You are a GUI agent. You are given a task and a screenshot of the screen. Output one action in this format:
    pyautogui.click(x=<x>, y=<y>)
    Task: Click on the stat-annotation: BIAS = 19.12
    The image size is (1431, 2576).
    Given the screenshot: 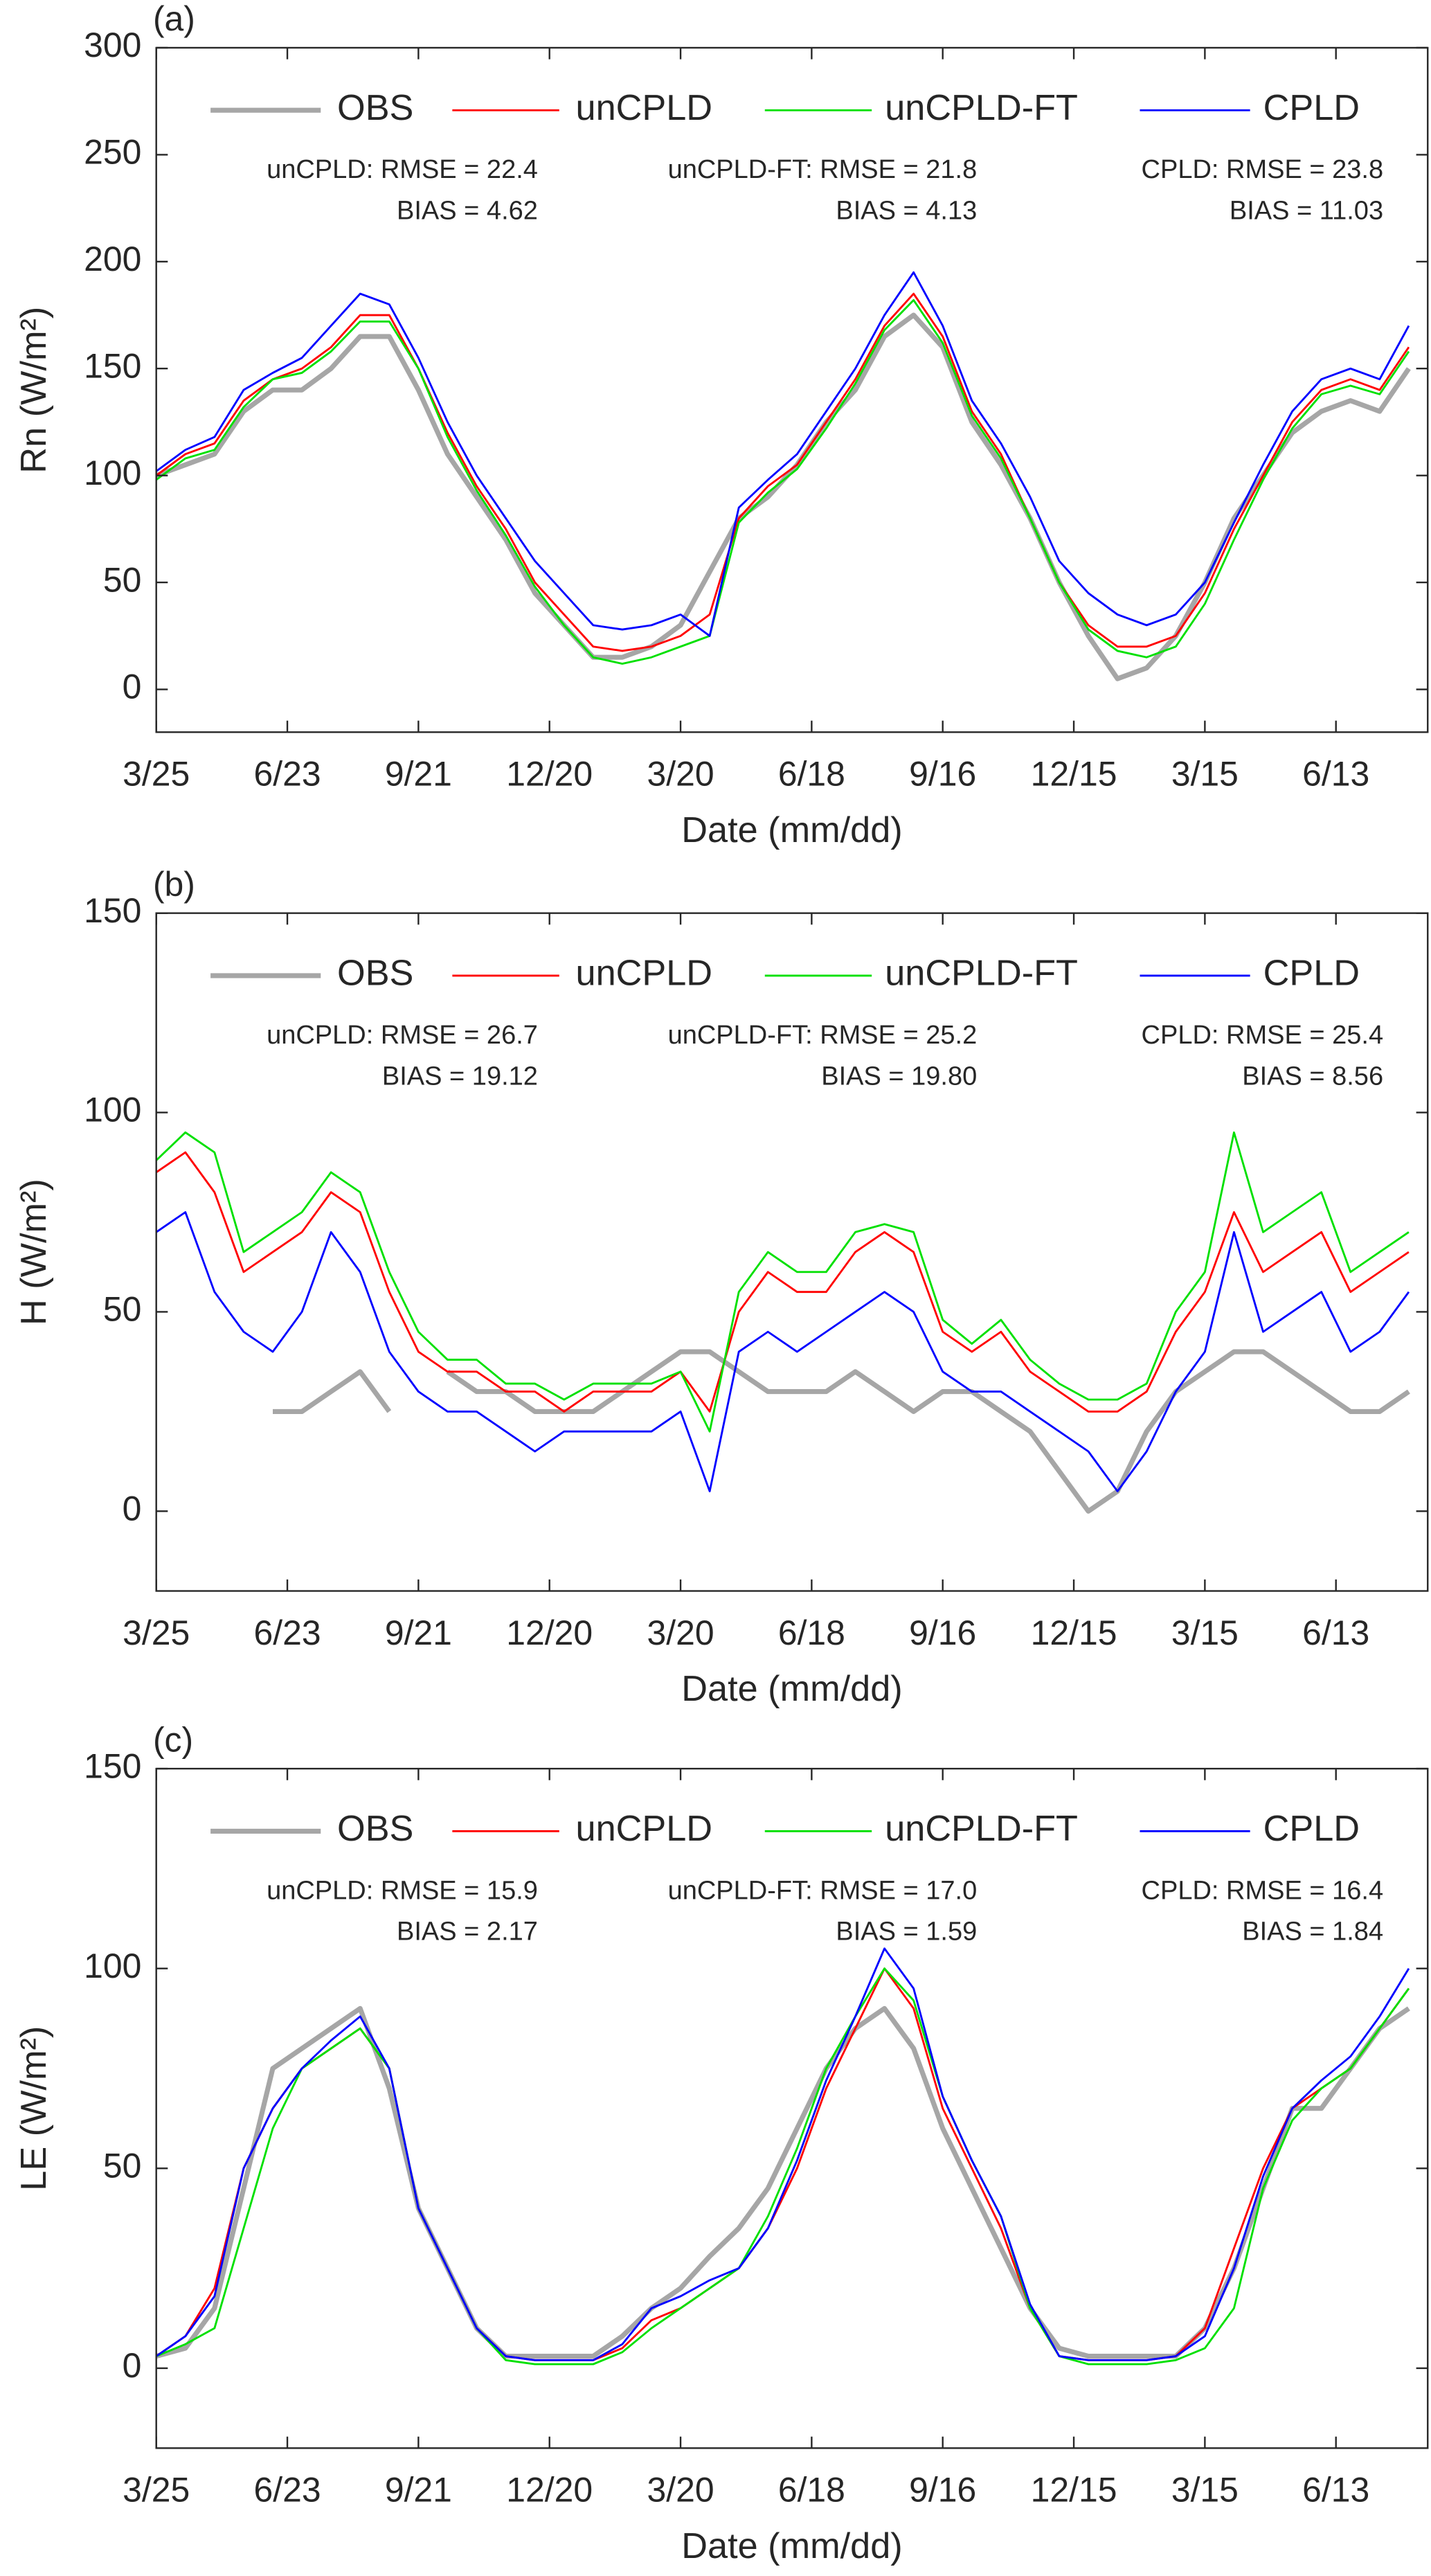 What is the action you would take?
    pyautogui.click(x=460, y=1076)
    